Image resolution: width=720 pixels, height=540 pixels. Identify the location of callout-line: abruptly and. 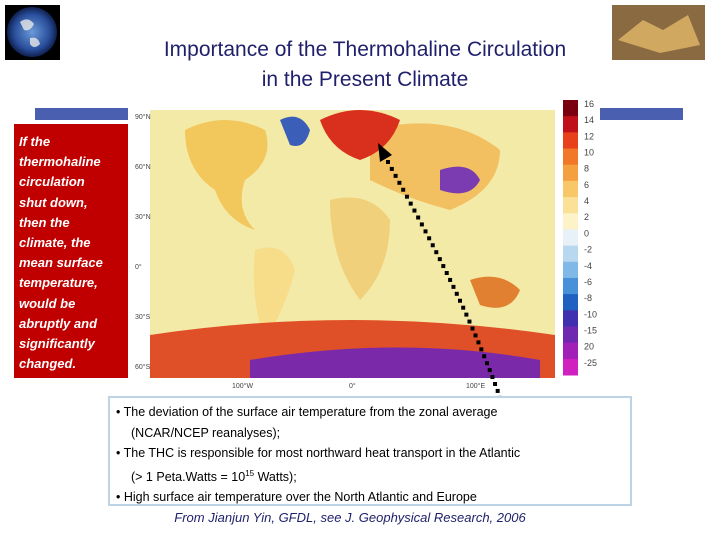
(58, 323).